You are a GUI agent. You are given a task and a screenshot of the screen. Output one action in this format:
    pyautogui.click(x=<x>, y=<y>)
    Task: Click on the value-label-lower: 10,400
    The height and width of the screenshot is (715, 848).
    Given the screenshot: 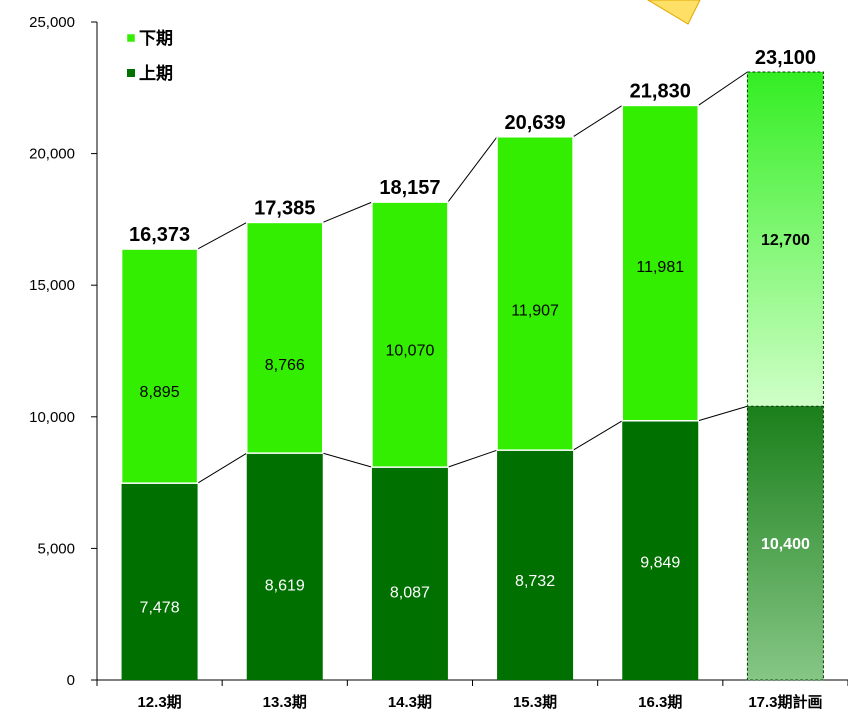 What is the action you would take?
    pyautogui.click(x=785, y=544)
    